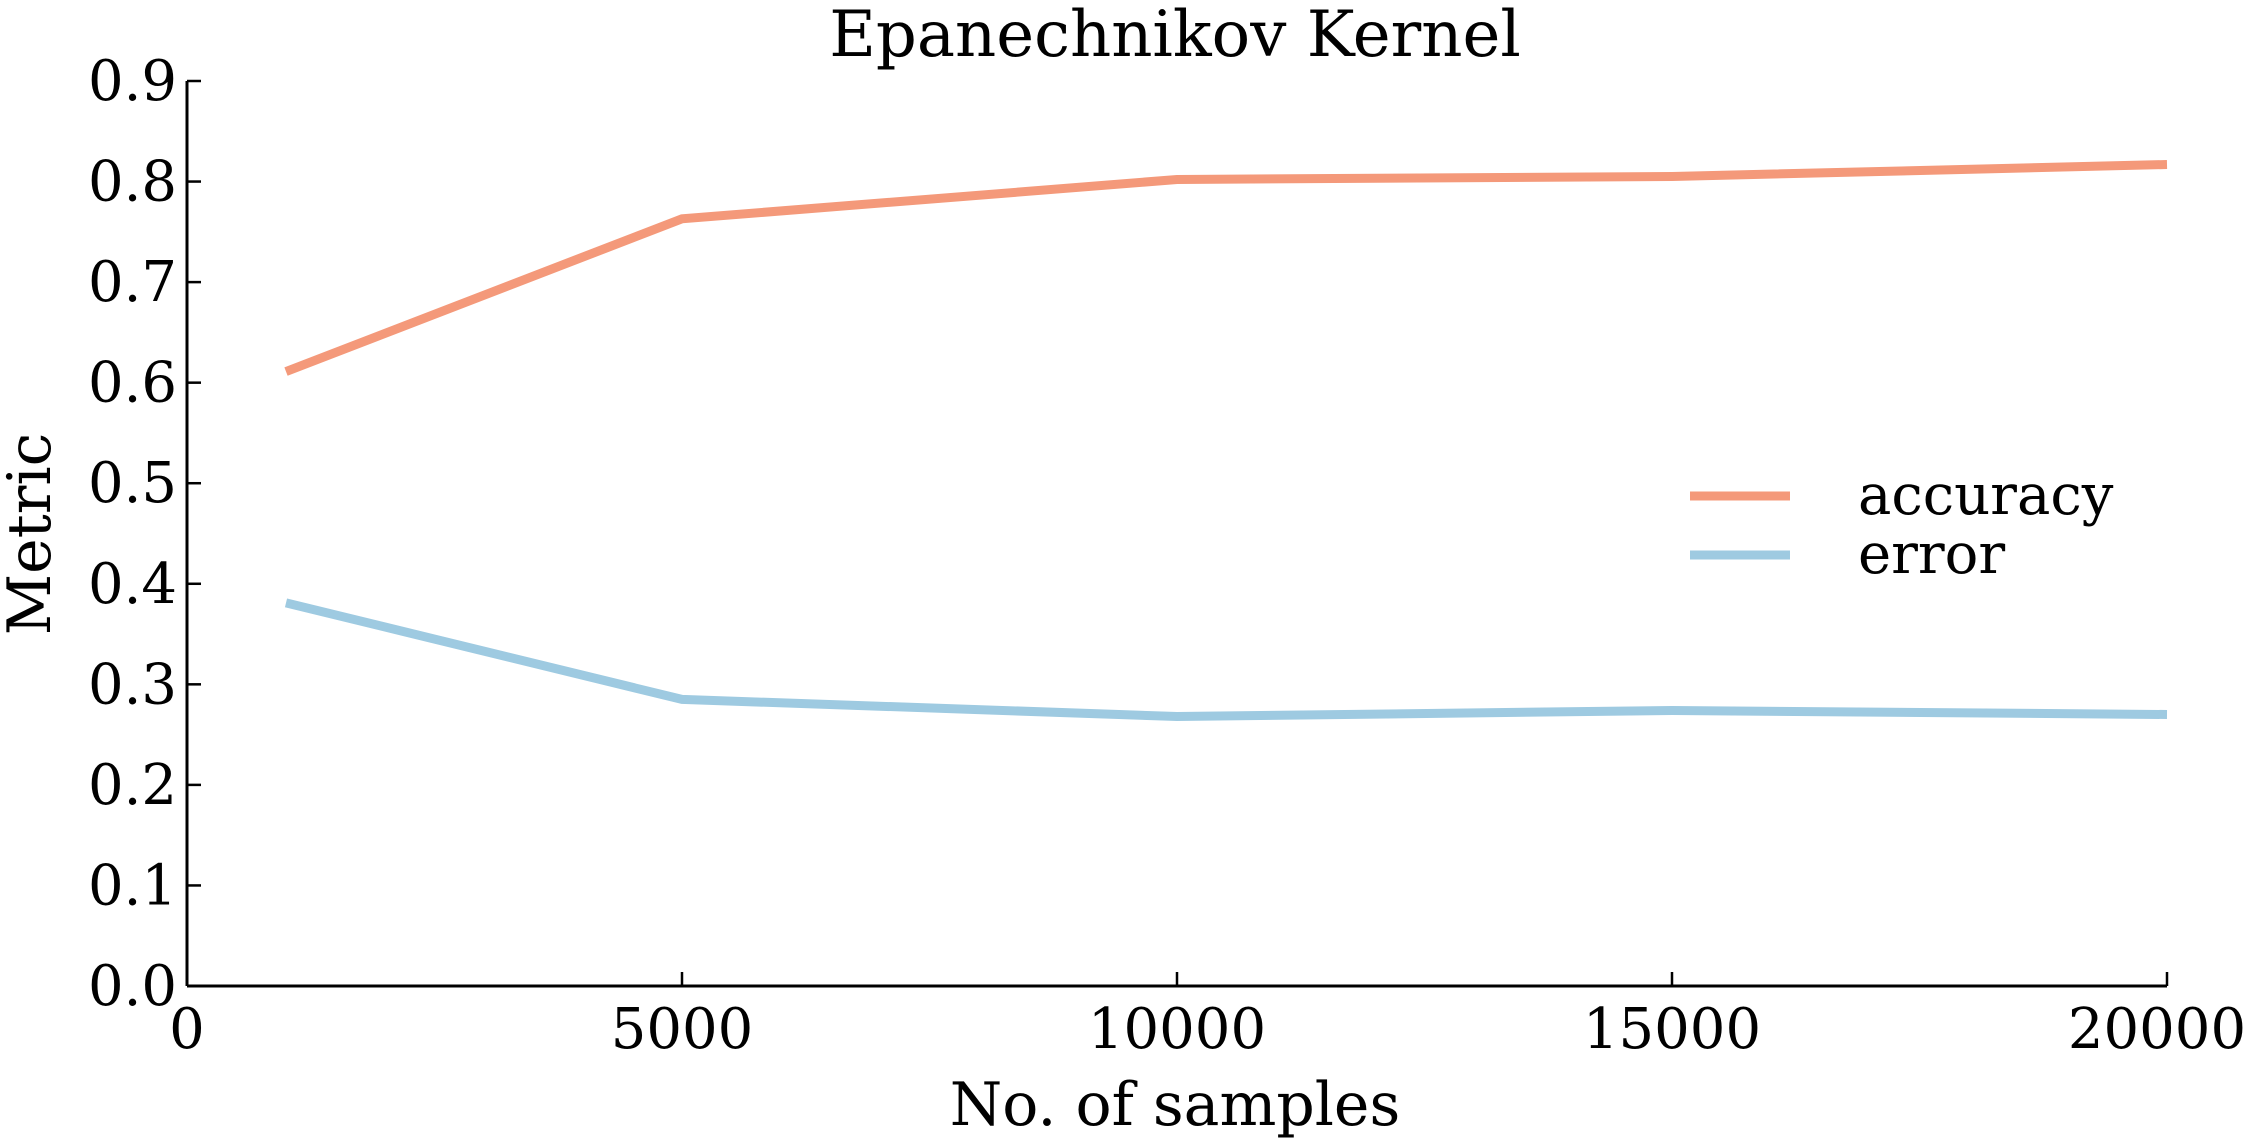  I want to click on chart-title: Epanechnikov Kernel, so click(1175, 36).